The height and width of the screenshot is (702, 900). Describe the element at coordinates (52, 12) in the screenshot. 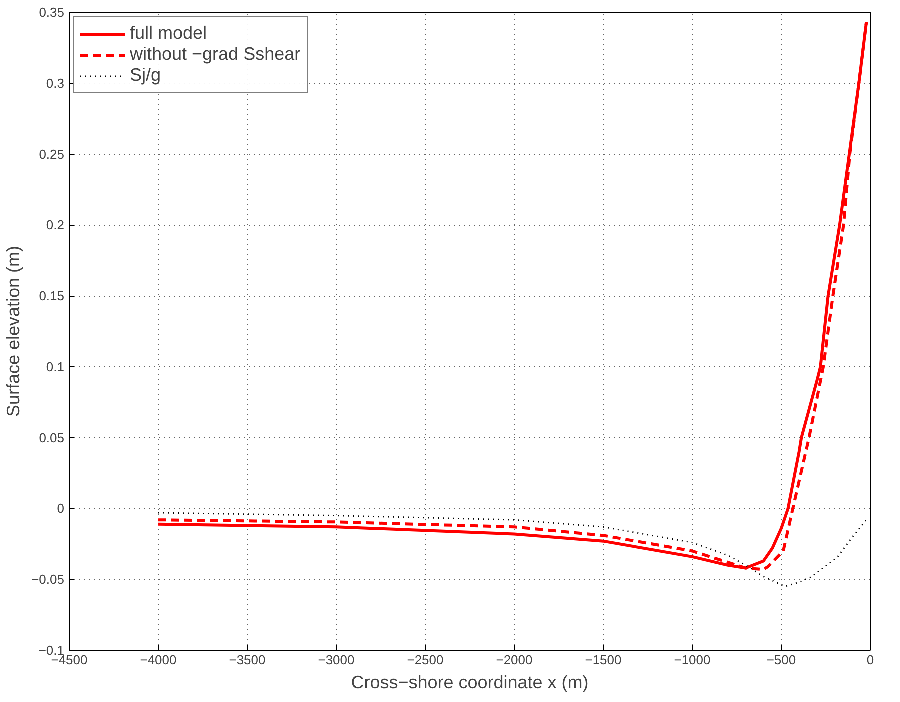

I see `y-tick-label: 0.35` at that location.